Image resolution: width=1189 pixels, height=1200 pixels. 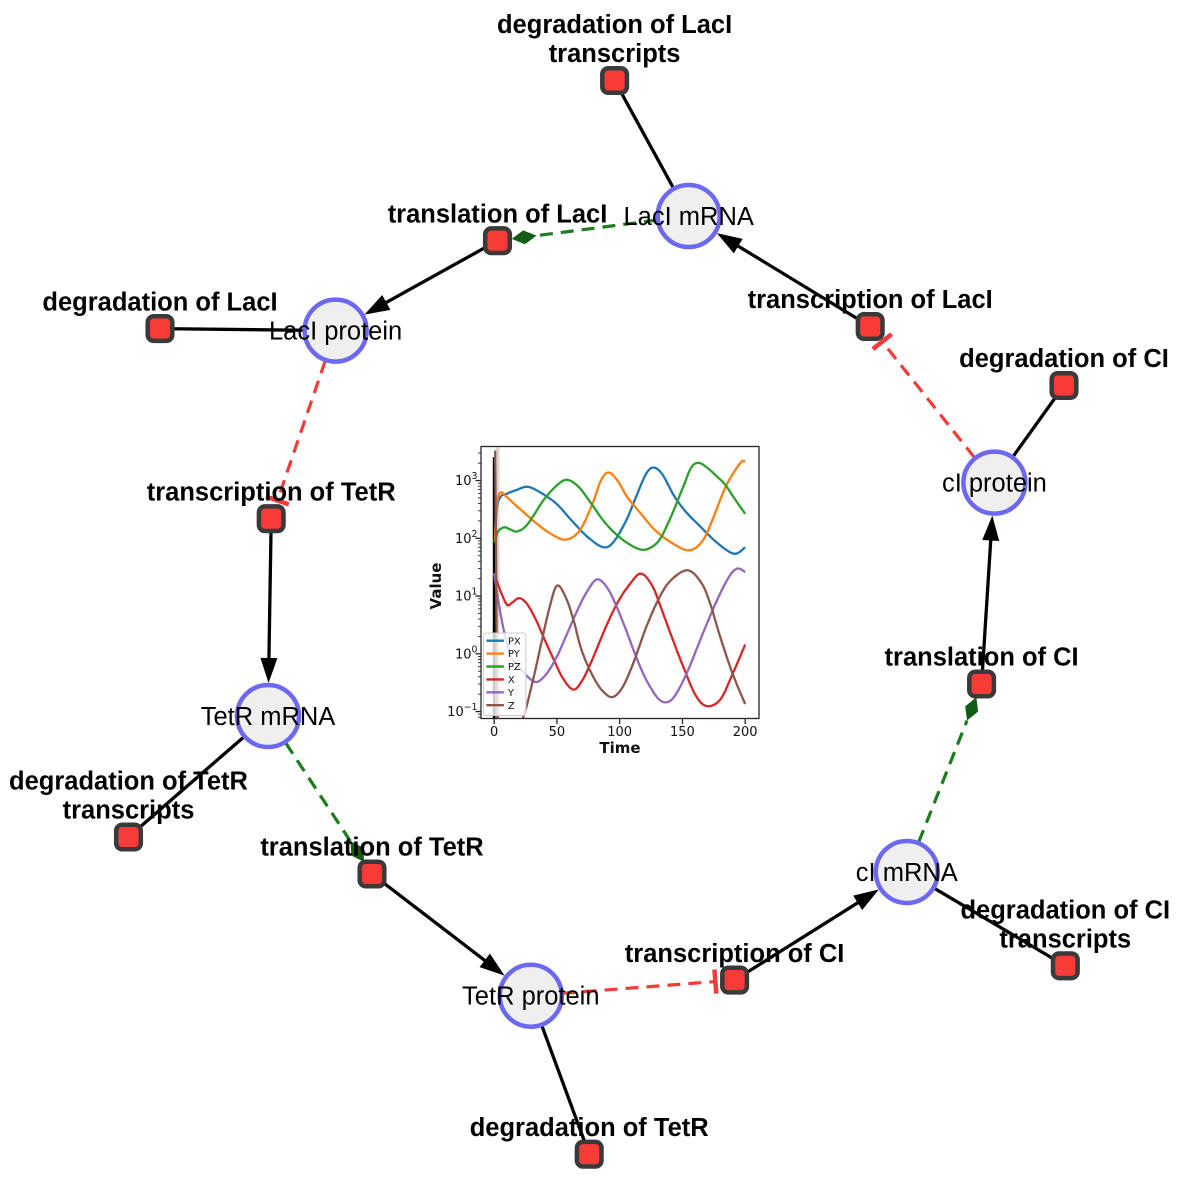 I want to click on reaction-label-deg_CI_tr-line0: degradation of CI, so click(x=1065, y=911).